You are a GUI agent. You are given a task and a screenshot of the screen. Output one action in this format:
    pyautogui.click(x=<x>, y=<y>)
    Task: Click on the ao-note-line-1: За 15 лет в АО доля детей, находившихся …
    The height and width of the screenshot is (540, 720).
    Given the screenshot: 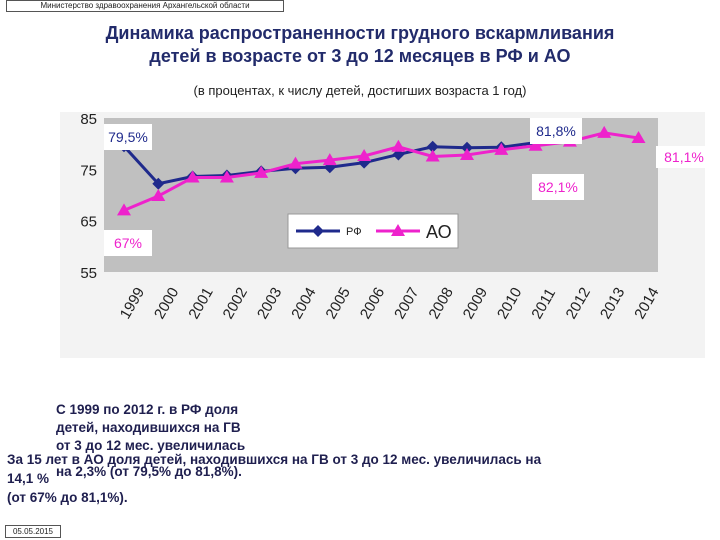 What is the action you would take?
    pyautogui.click(x=274, y=459)
    